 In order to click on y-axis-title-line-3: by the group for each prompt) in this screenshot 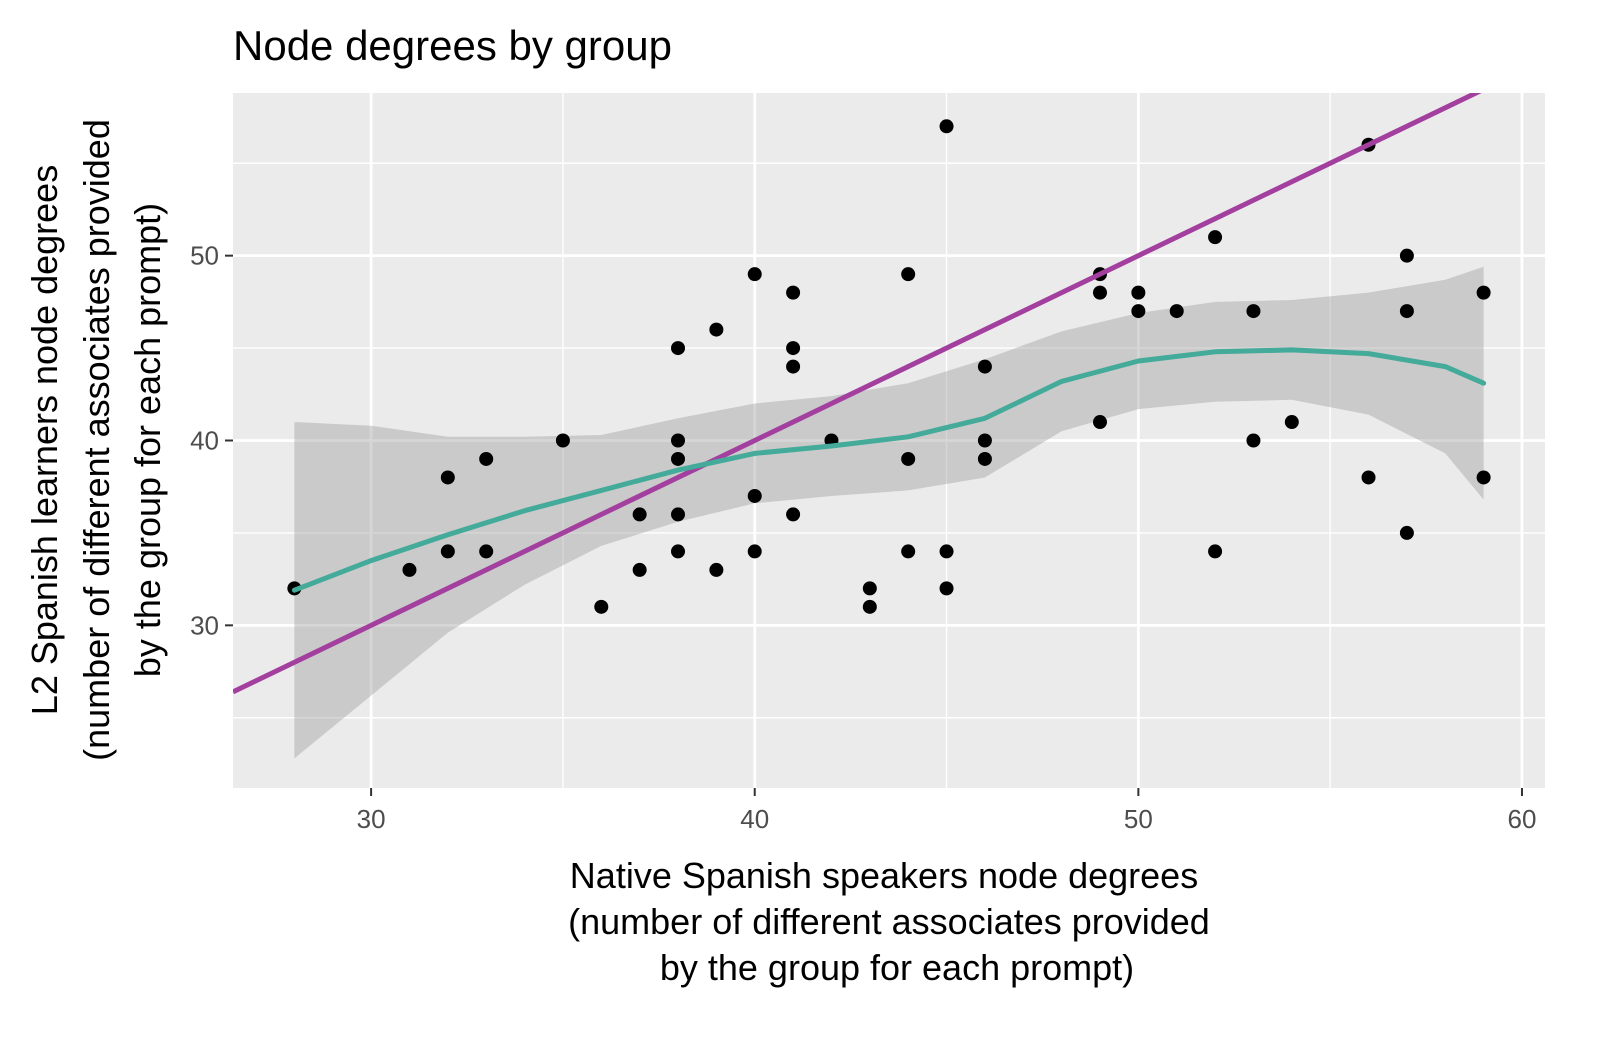, I will do `click(147, 440)`.